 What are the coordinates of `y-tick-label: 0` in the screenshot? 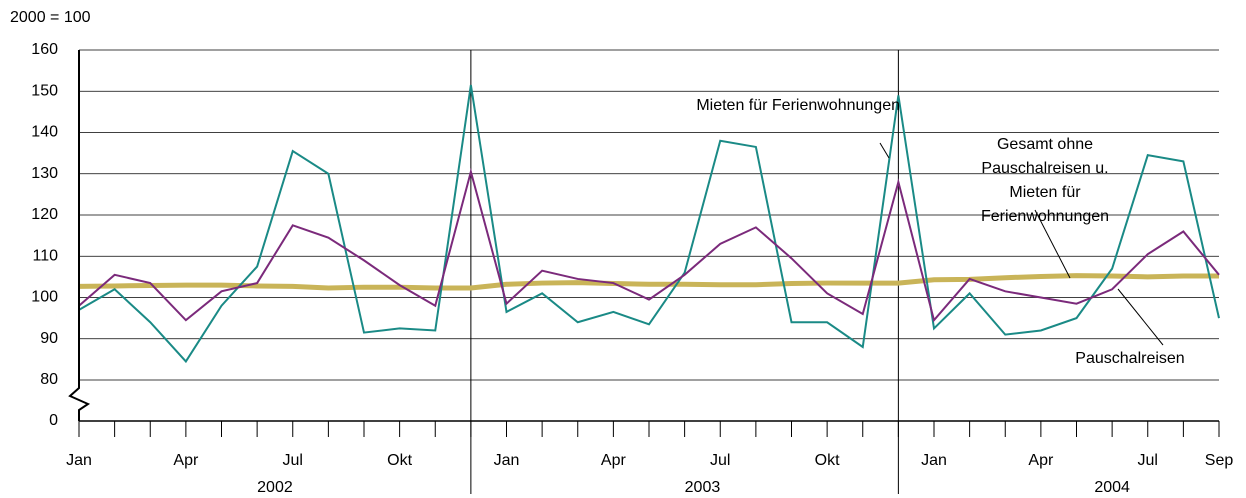 It's located at (53, 420).